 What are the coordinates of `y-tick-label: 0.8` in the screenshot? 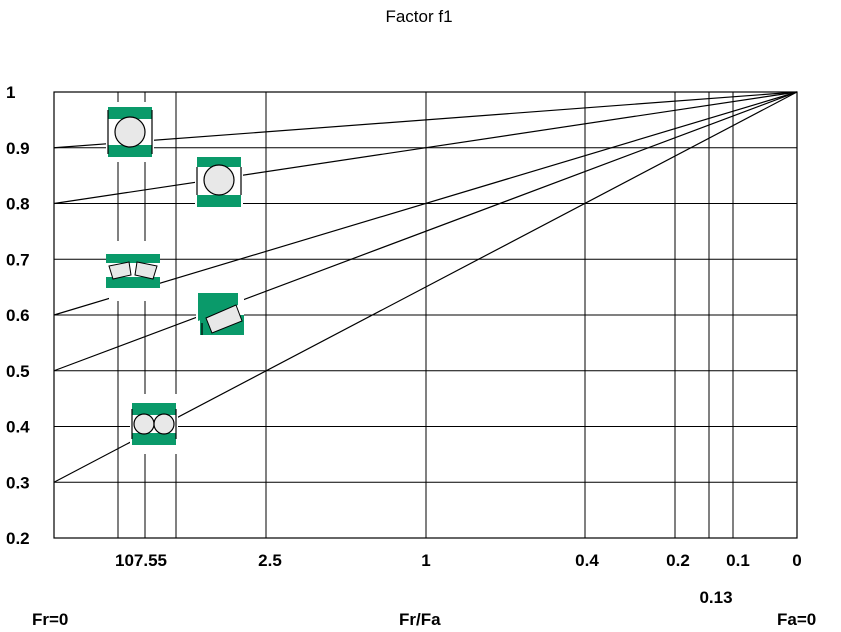 It's located at (18, 204).